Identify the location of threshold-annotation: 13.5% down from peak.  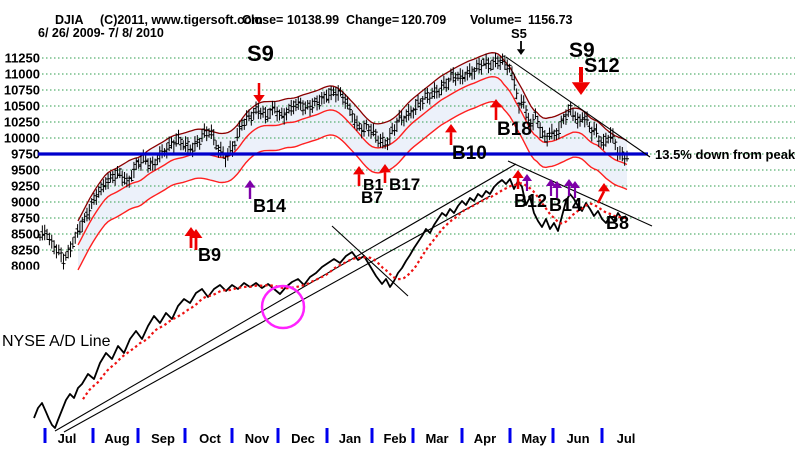
(725, 154).